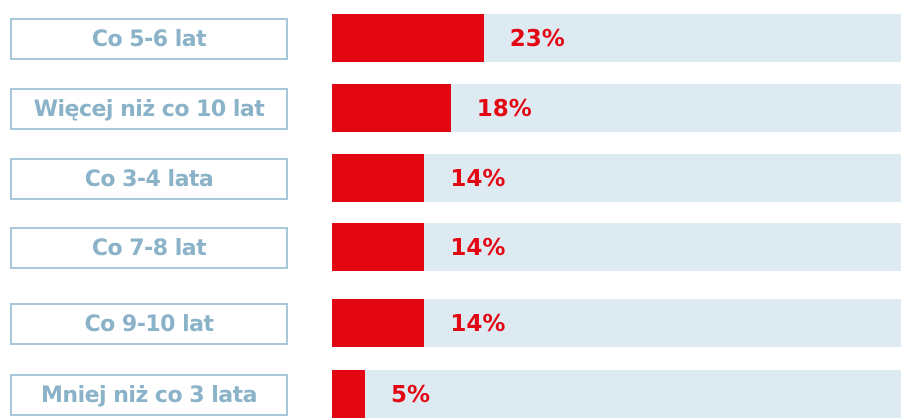  I want to click on category-label: Mniej niż co 3 lata, so click(149, 395).